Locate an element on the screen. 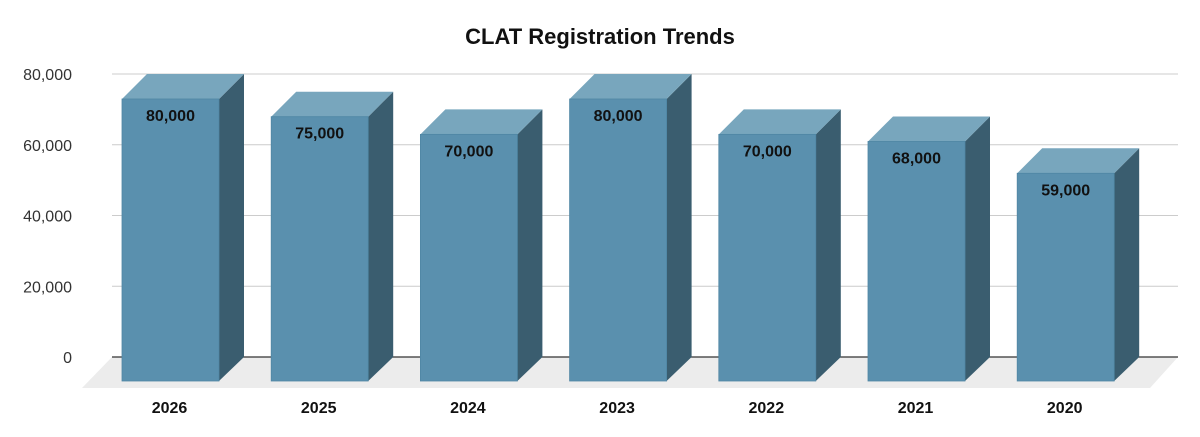  bar-2023: 80,000 is located at coordinates (630, 228).